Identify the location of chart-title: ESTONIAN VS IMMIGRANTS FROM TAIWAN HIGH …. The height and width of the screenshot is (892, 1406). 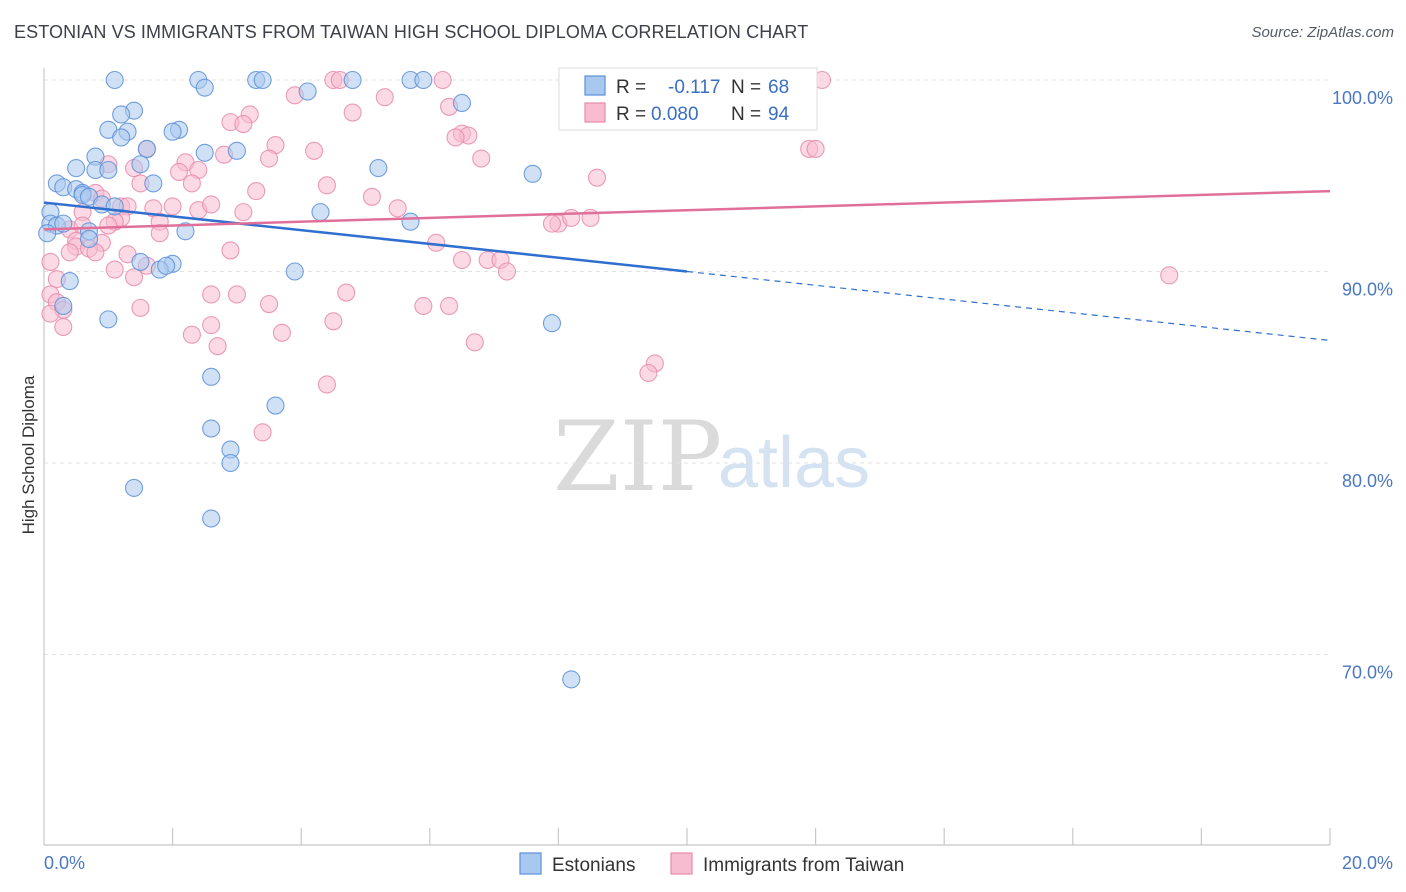
(411, 32).